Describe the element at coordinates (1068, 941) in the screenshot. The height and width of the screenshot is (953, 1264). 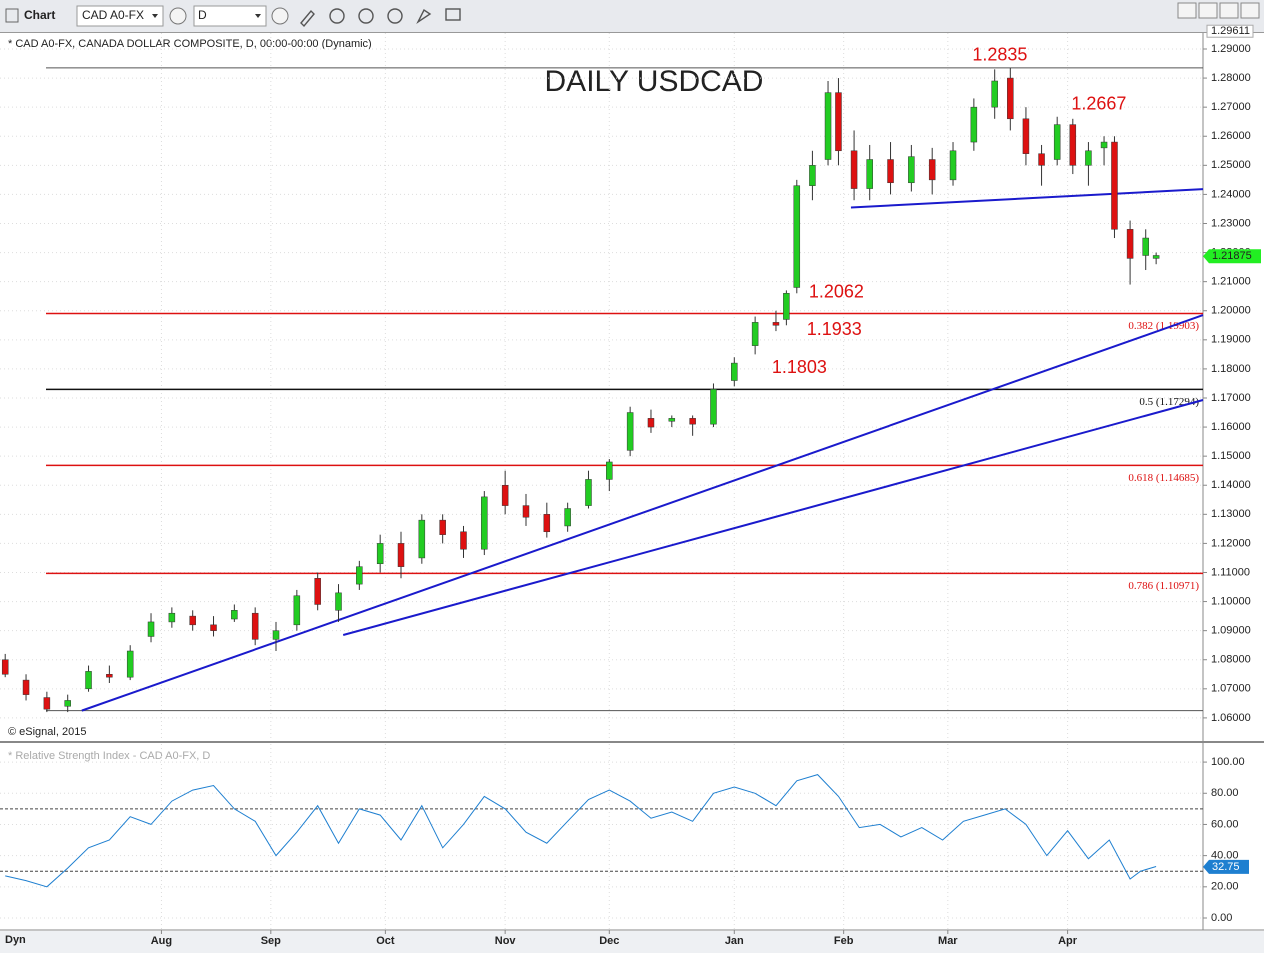
I see `x-tick-label: Apr` at that location.